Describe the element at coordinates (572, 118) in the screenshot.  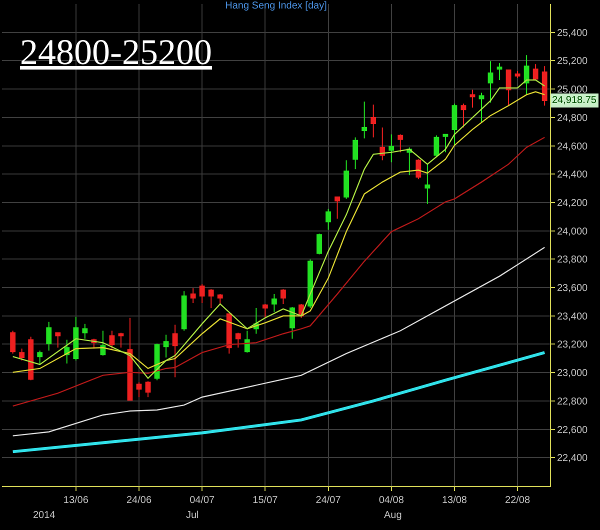
I see `y-tick-label: 24,800` at that location.